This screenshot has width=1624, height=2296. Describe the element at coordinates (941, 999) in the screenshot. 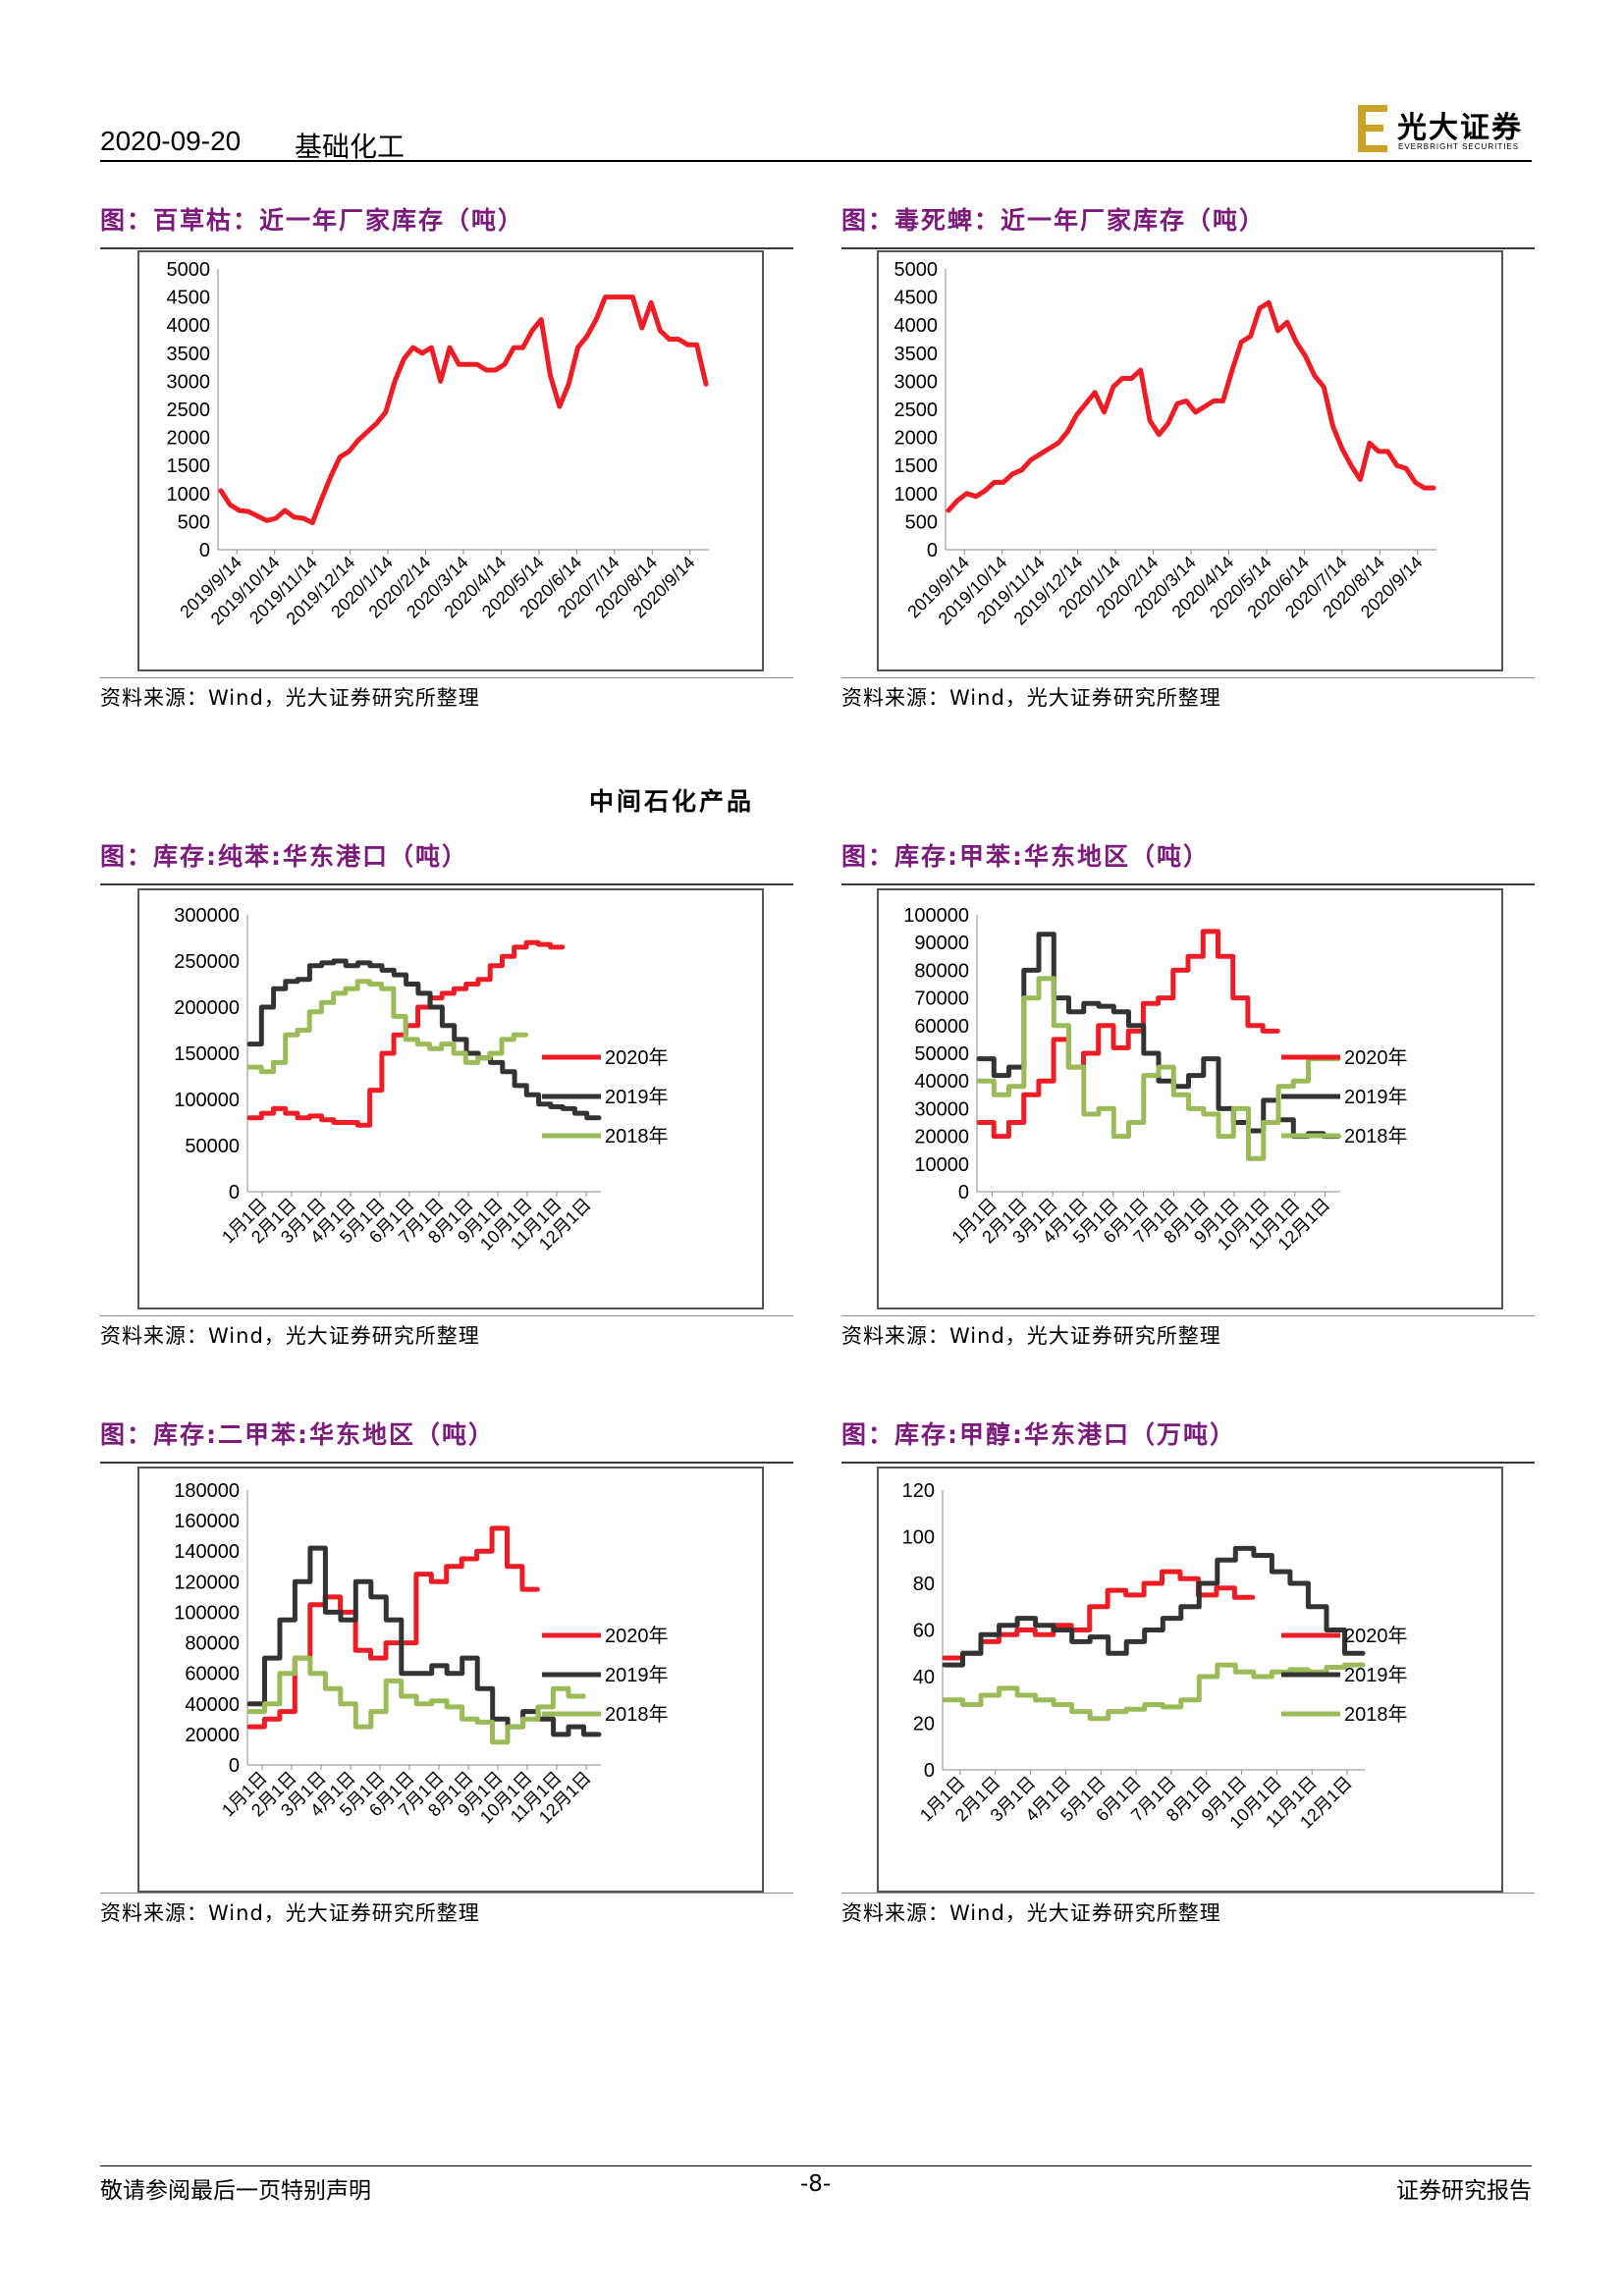

I see `y-tick-label: 70000` at that location.